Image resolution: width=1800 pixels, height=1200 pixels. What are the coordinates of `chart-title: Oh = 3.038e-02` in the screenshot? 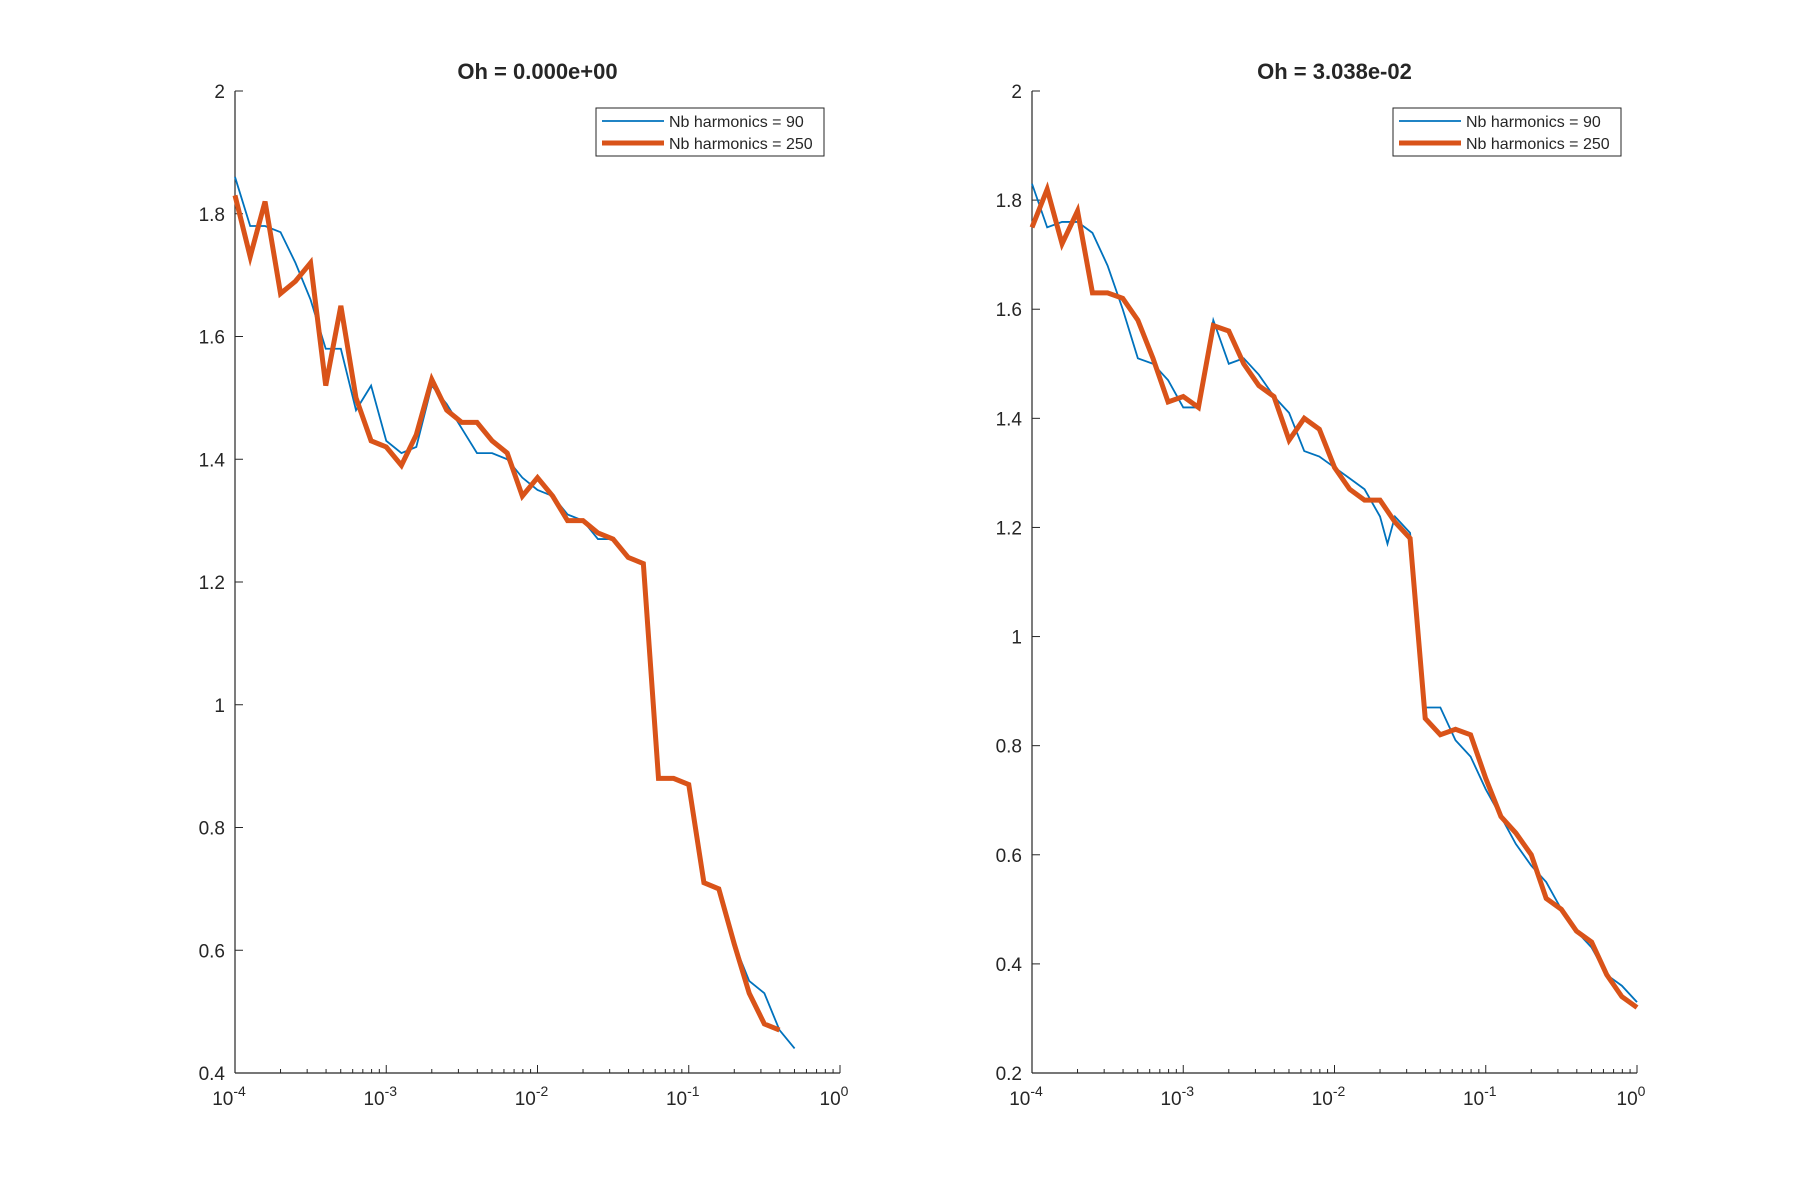 It's located at (1334, 71).